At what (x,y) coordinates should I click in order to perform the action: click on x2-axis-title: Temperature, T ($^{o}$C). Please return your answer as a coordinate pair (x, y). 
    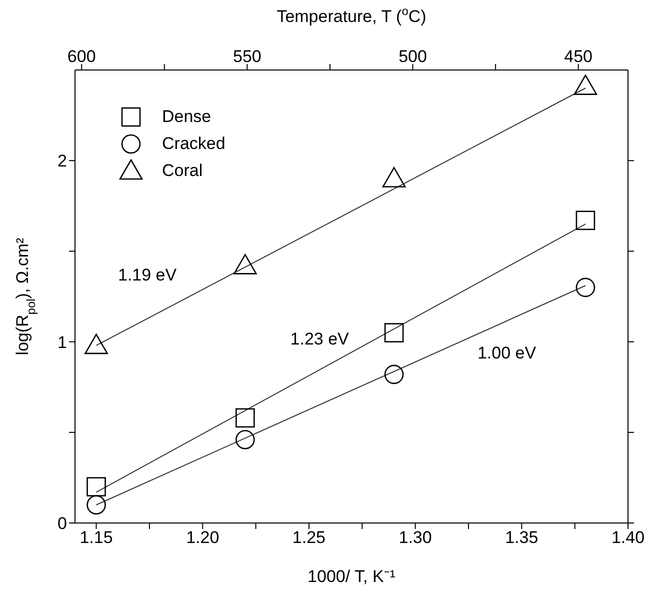
    Looking at the image, I should click on (351, 15).